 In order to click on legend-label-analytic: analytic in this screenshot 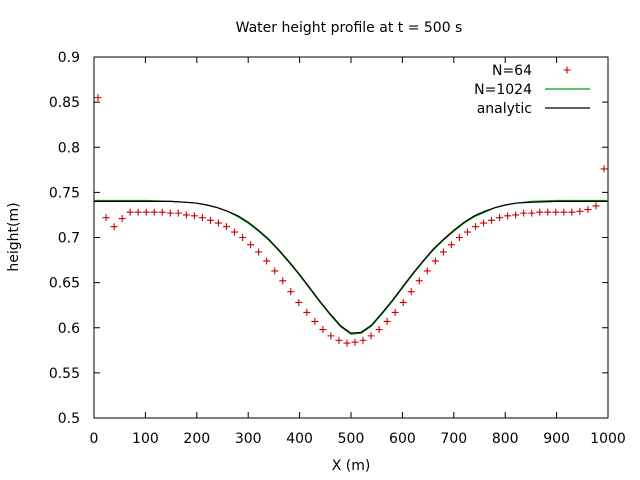, I will do `click(504, 109)`.